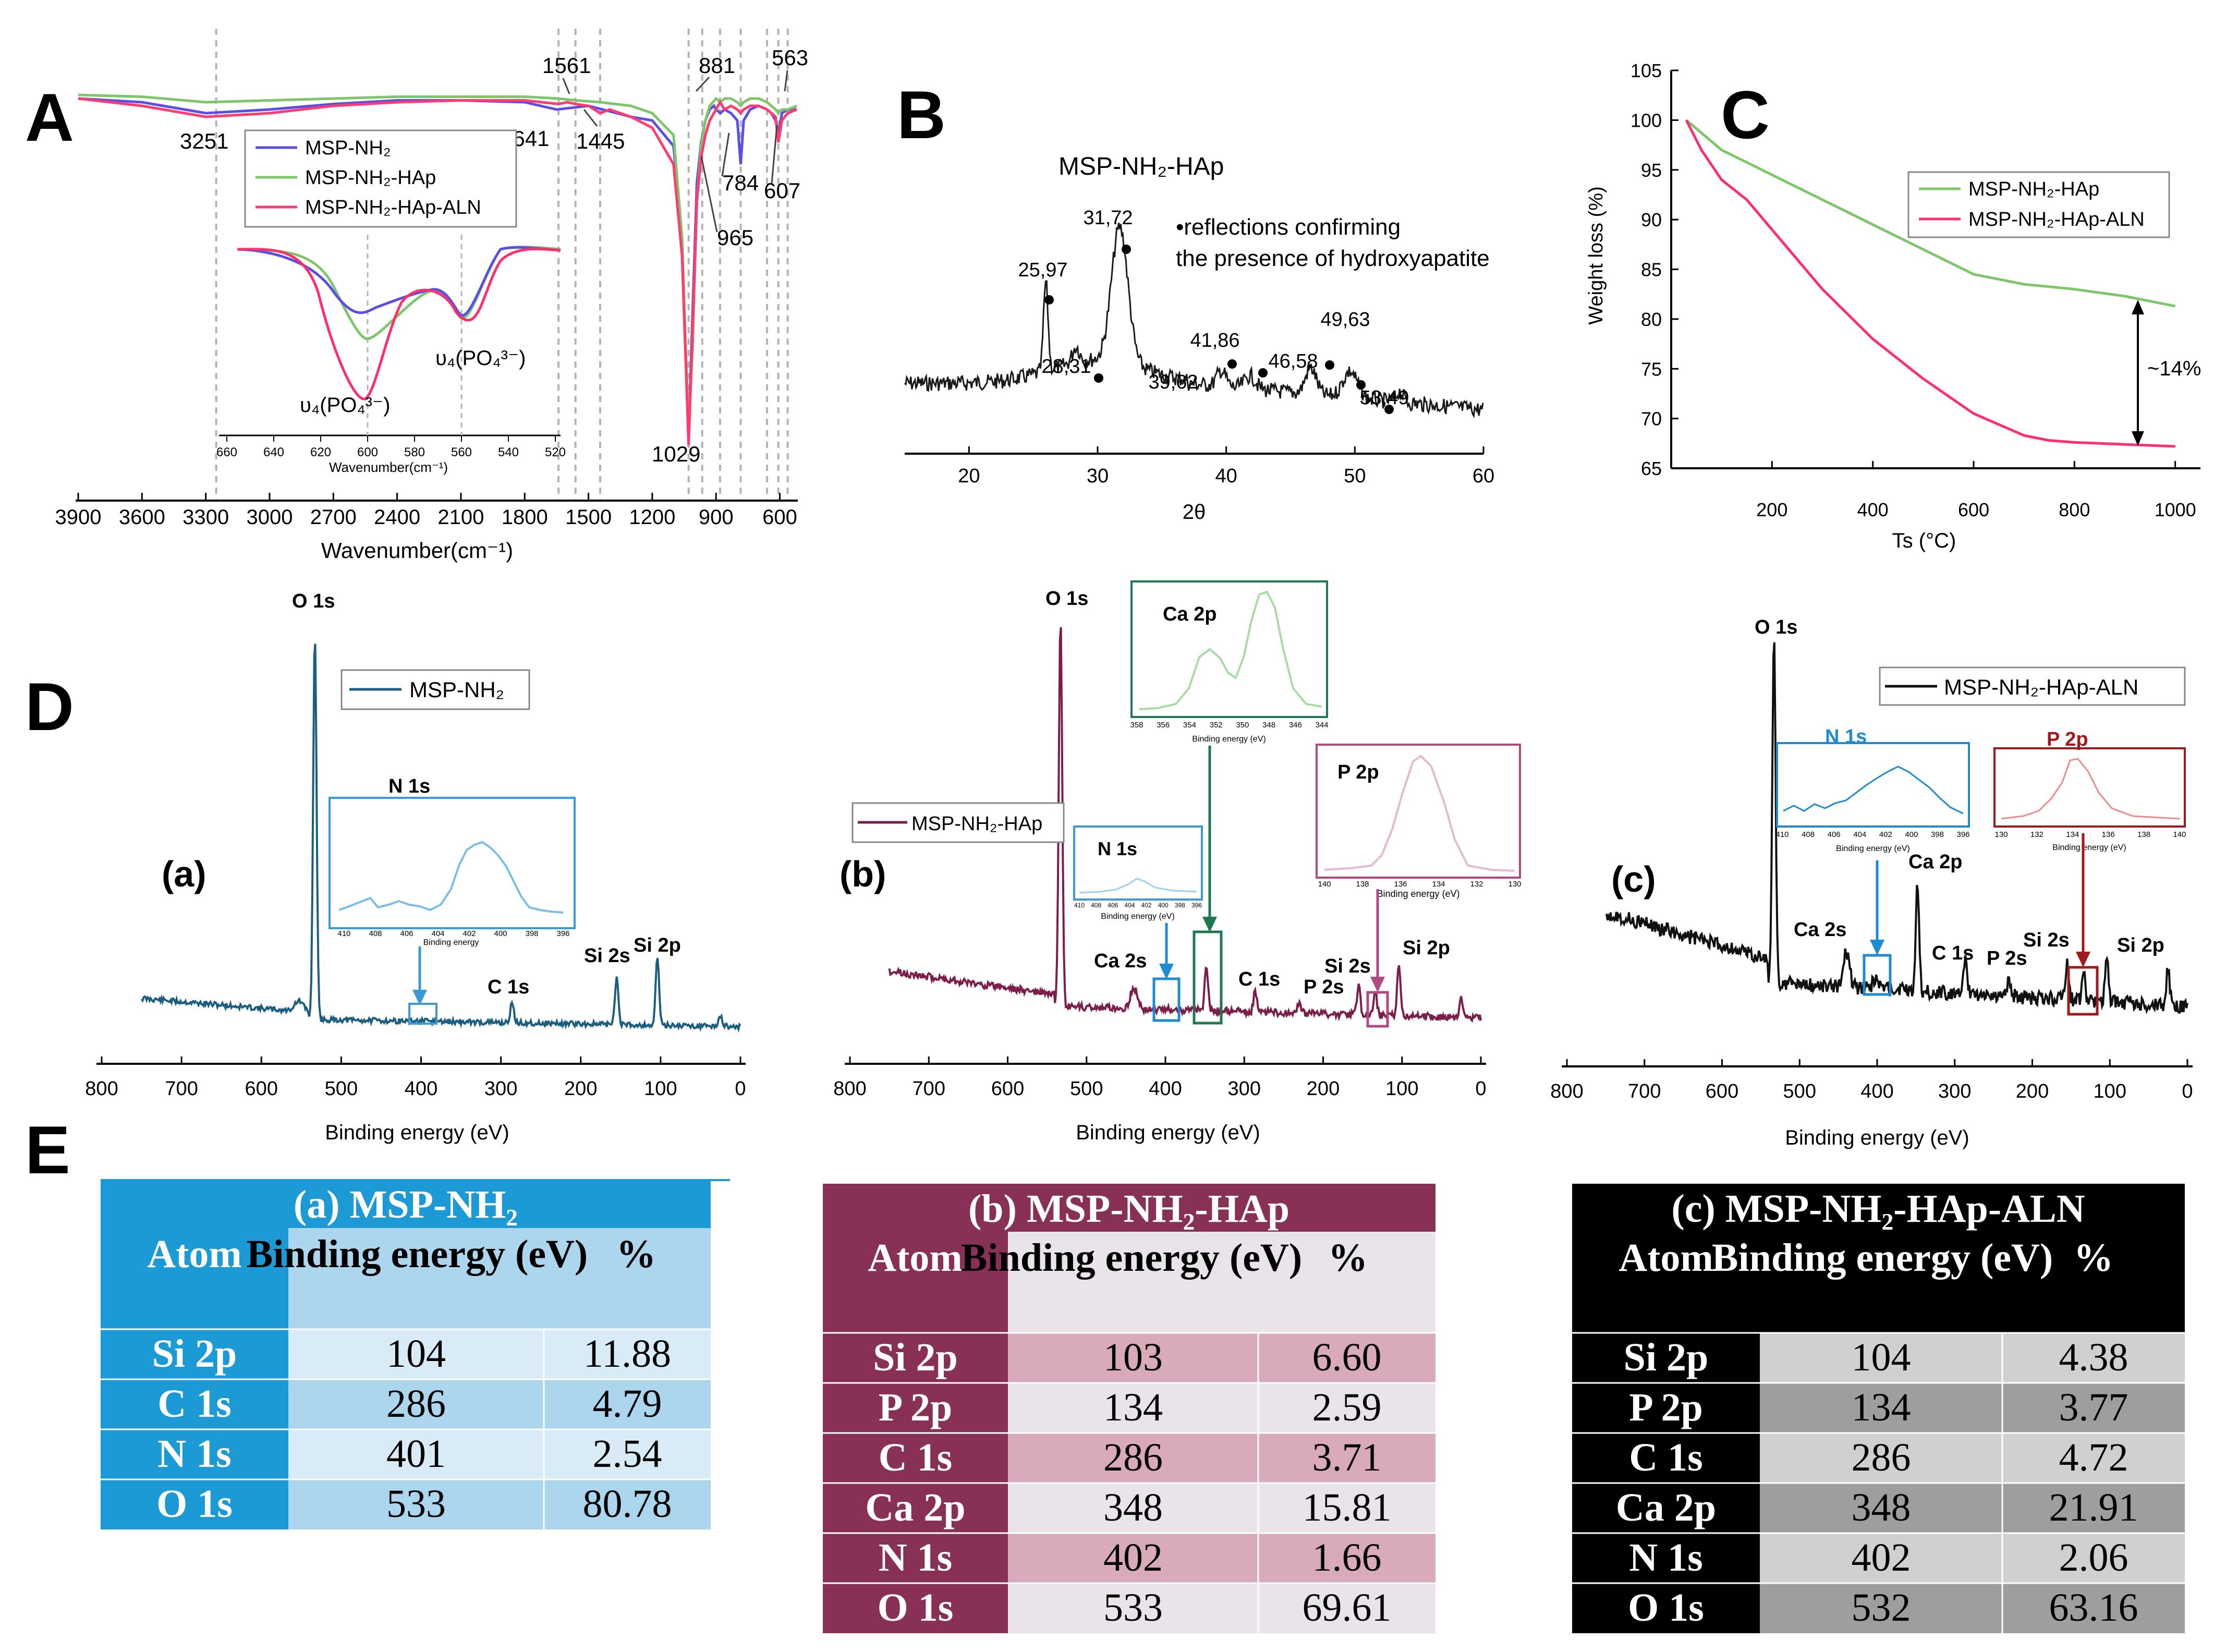 The height and width of the screenshot is (1652, 2214). Describe the element at coordinates (1362, 884) in the screenshot. I see `inset-tick-138: 138` at that location.